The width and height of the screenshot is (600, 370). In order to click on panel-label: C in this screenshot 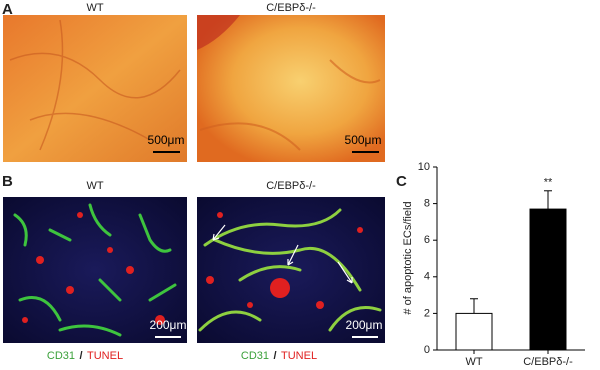, I will do `click(401, 181)`.